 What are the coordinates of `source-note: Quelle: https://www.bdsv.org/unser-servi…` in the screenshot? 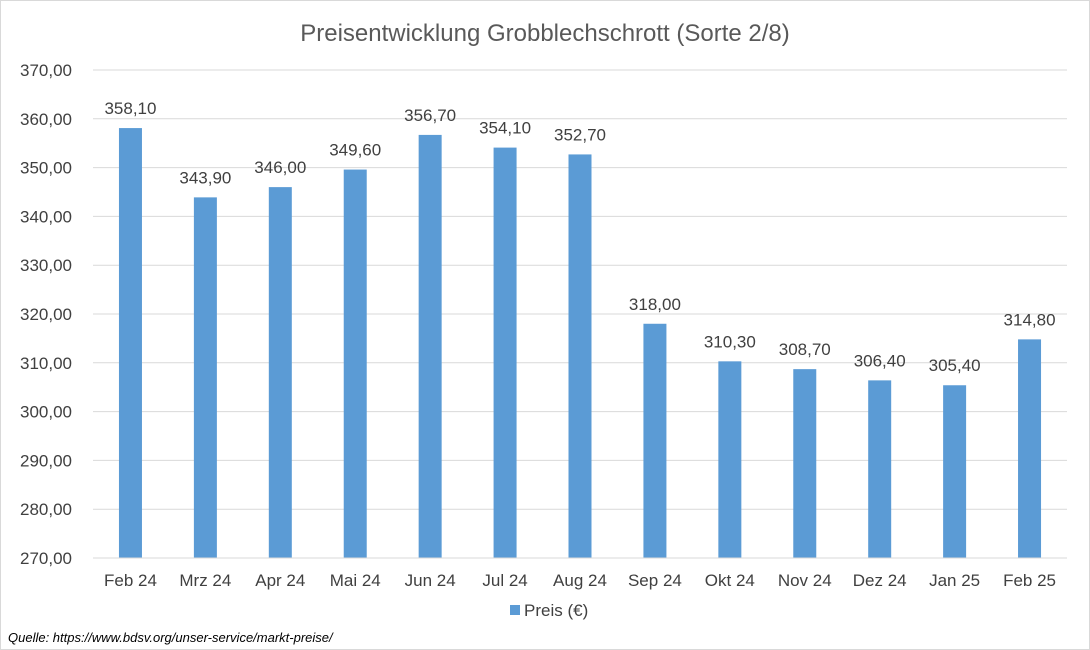 It's located at (170, 637).